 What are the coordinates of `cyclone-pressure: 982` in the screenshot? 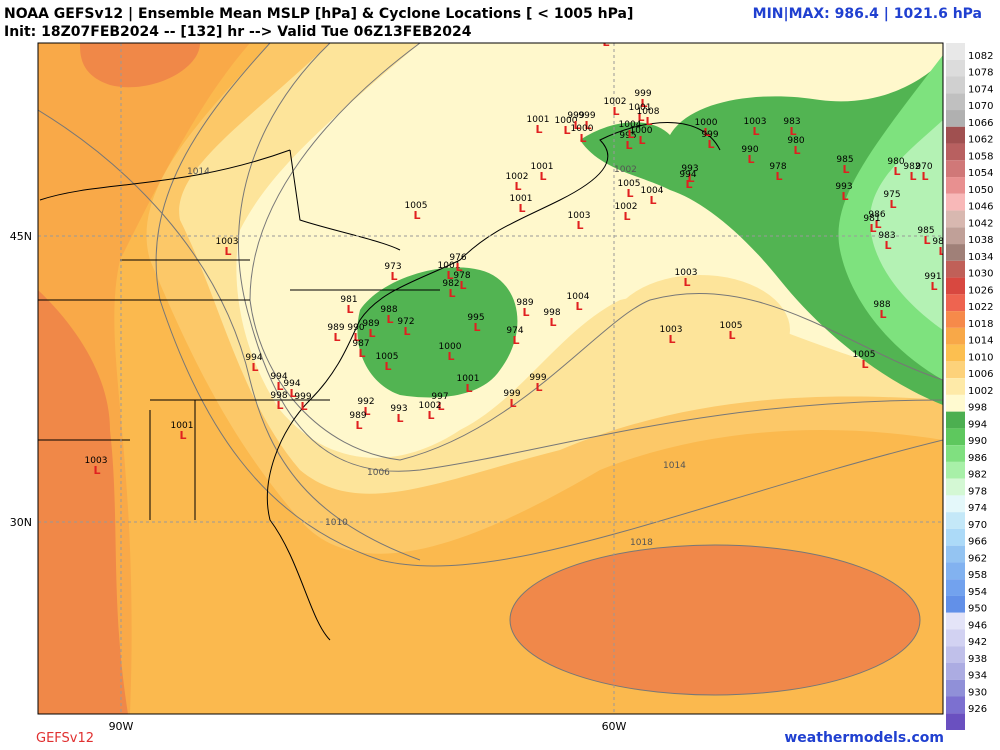 It's located at (450, 284).